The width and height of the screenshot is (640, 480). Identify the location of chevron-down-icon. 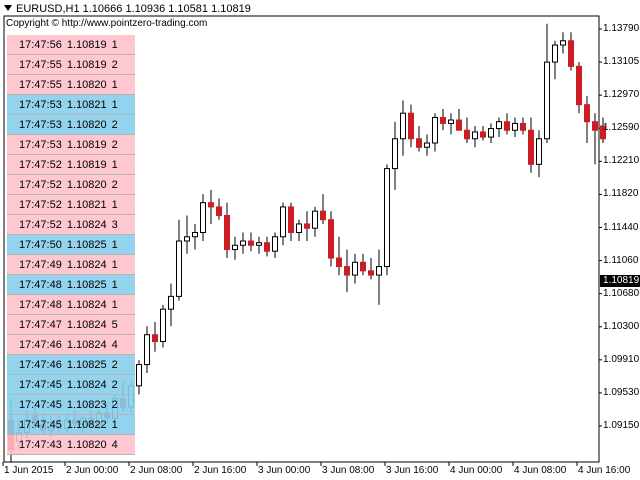
(8, 8).